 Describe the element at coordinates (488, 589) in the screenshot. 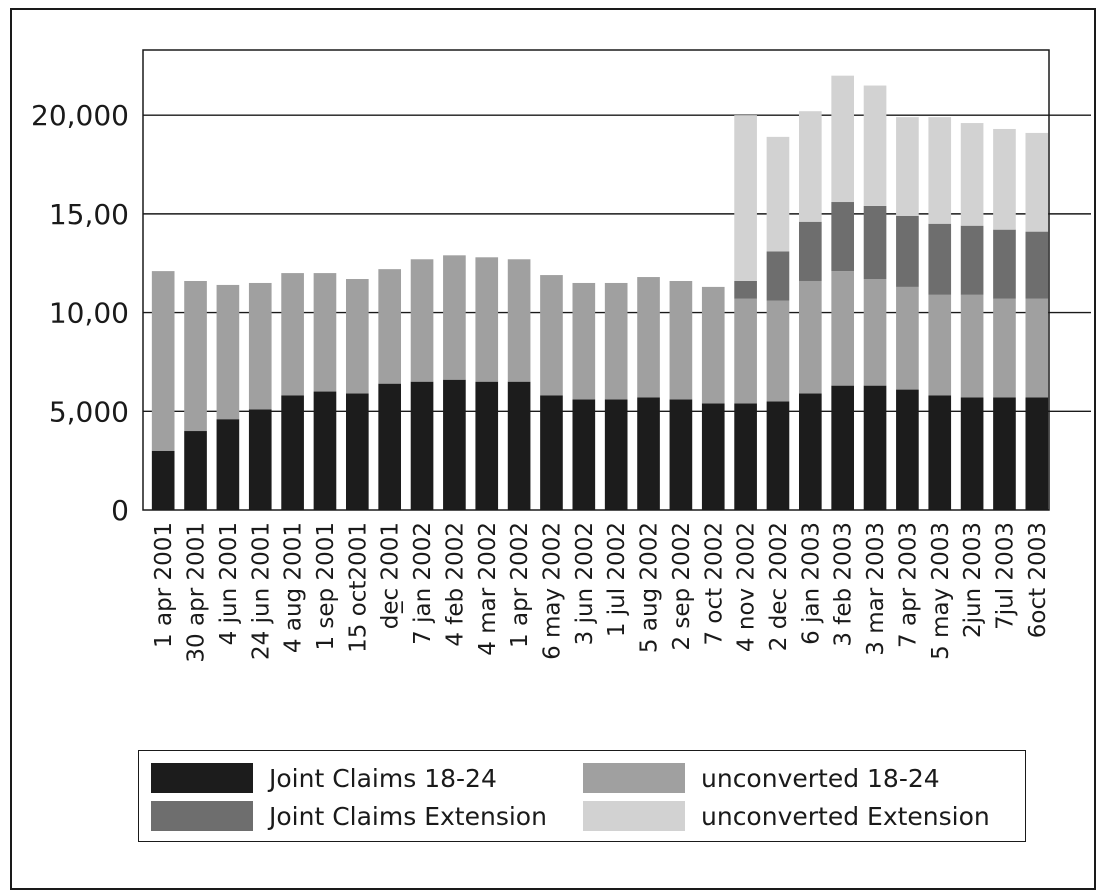

I see `x-tick-label: 4 mar 2002` at that location.